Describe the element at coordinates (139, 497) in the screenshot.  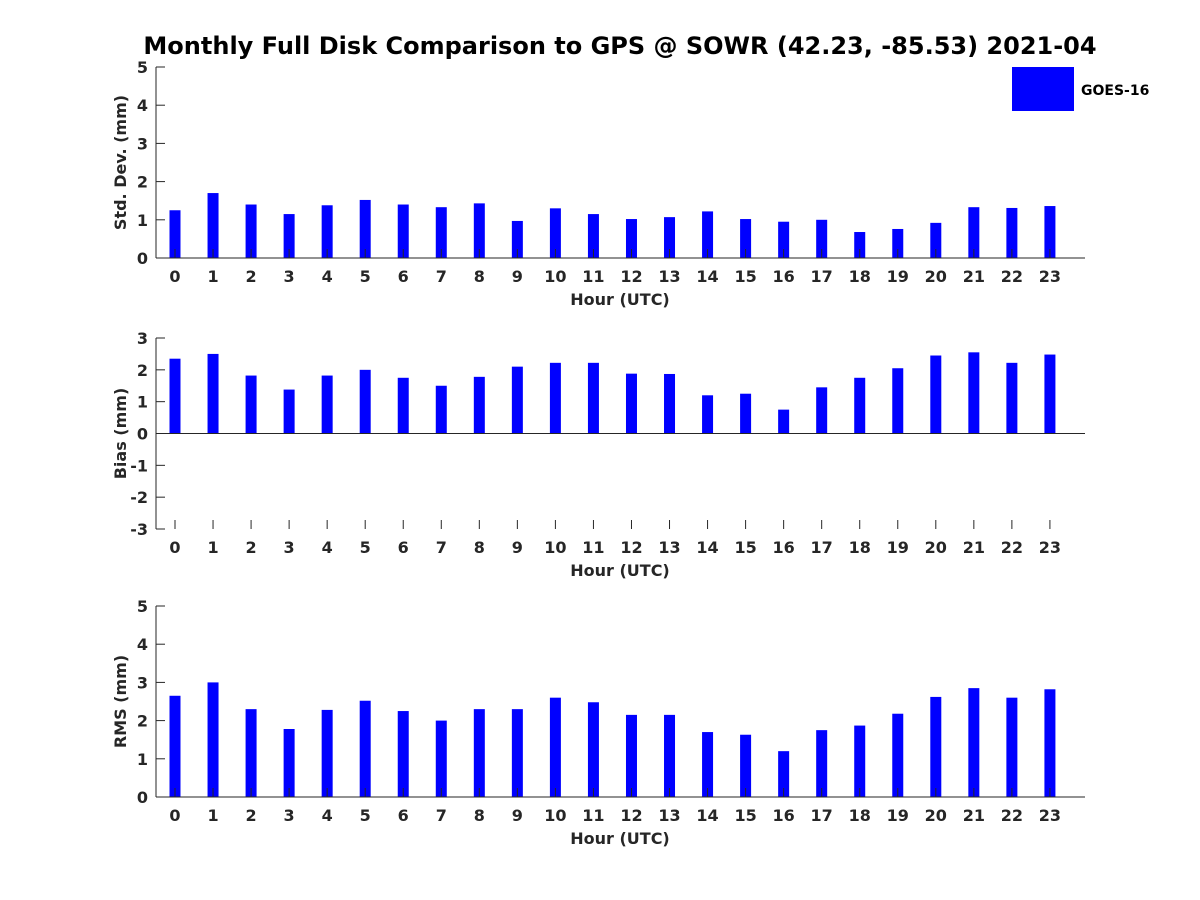
I see `y-tick-label: -2` at that location.